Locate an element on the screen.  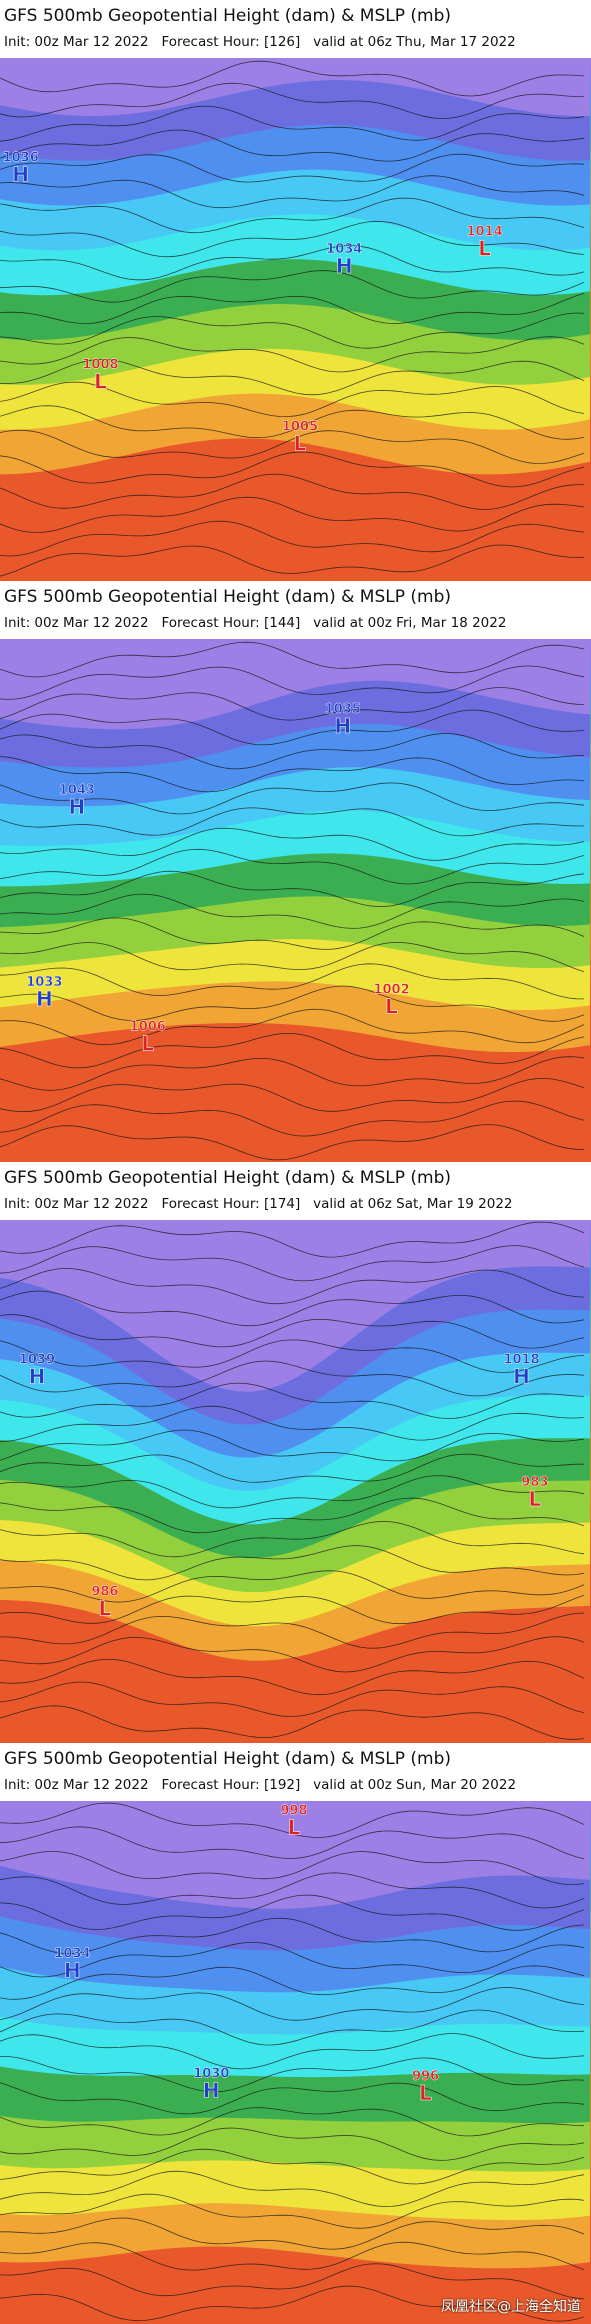
center-value: 1018 is located at coordinates (521, 1359).